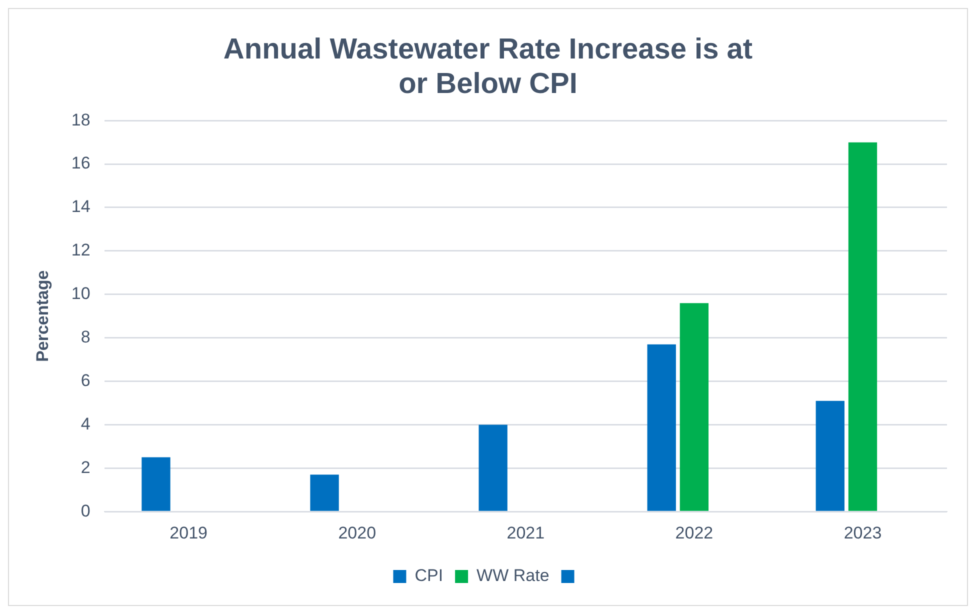  Describe the element at coordinates (80, 250) in the screenshot. I see `y-tick-label: 12` at that location.